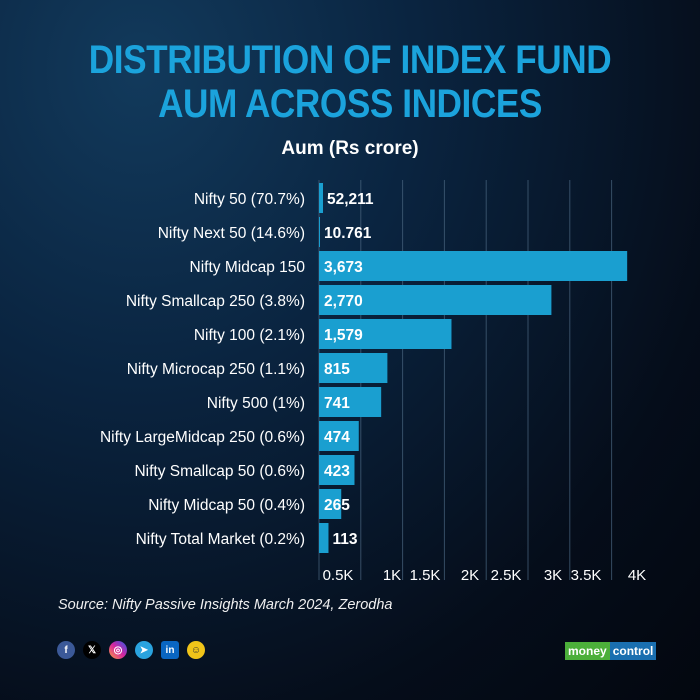 This screenshot has width=700, height=700. Describe the element at coordinates (343, 301) in the screenshot. I see `value-label: 2,770` at that location.